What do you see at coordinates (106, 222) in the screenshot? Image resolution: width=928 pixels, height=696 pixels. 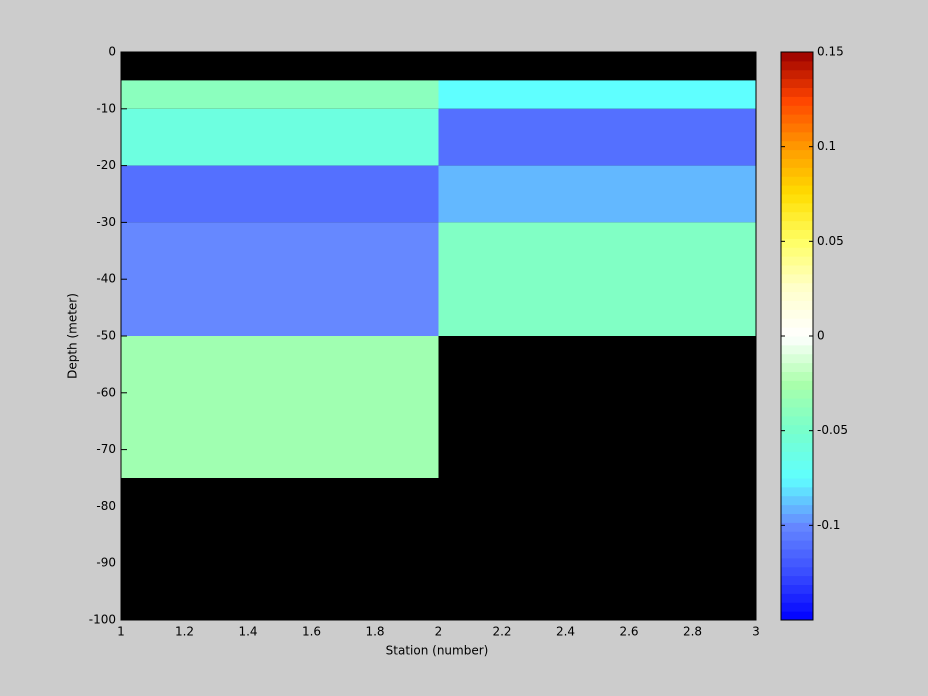 I see `y-tick-label: -30` at bounding box center [106, 222].